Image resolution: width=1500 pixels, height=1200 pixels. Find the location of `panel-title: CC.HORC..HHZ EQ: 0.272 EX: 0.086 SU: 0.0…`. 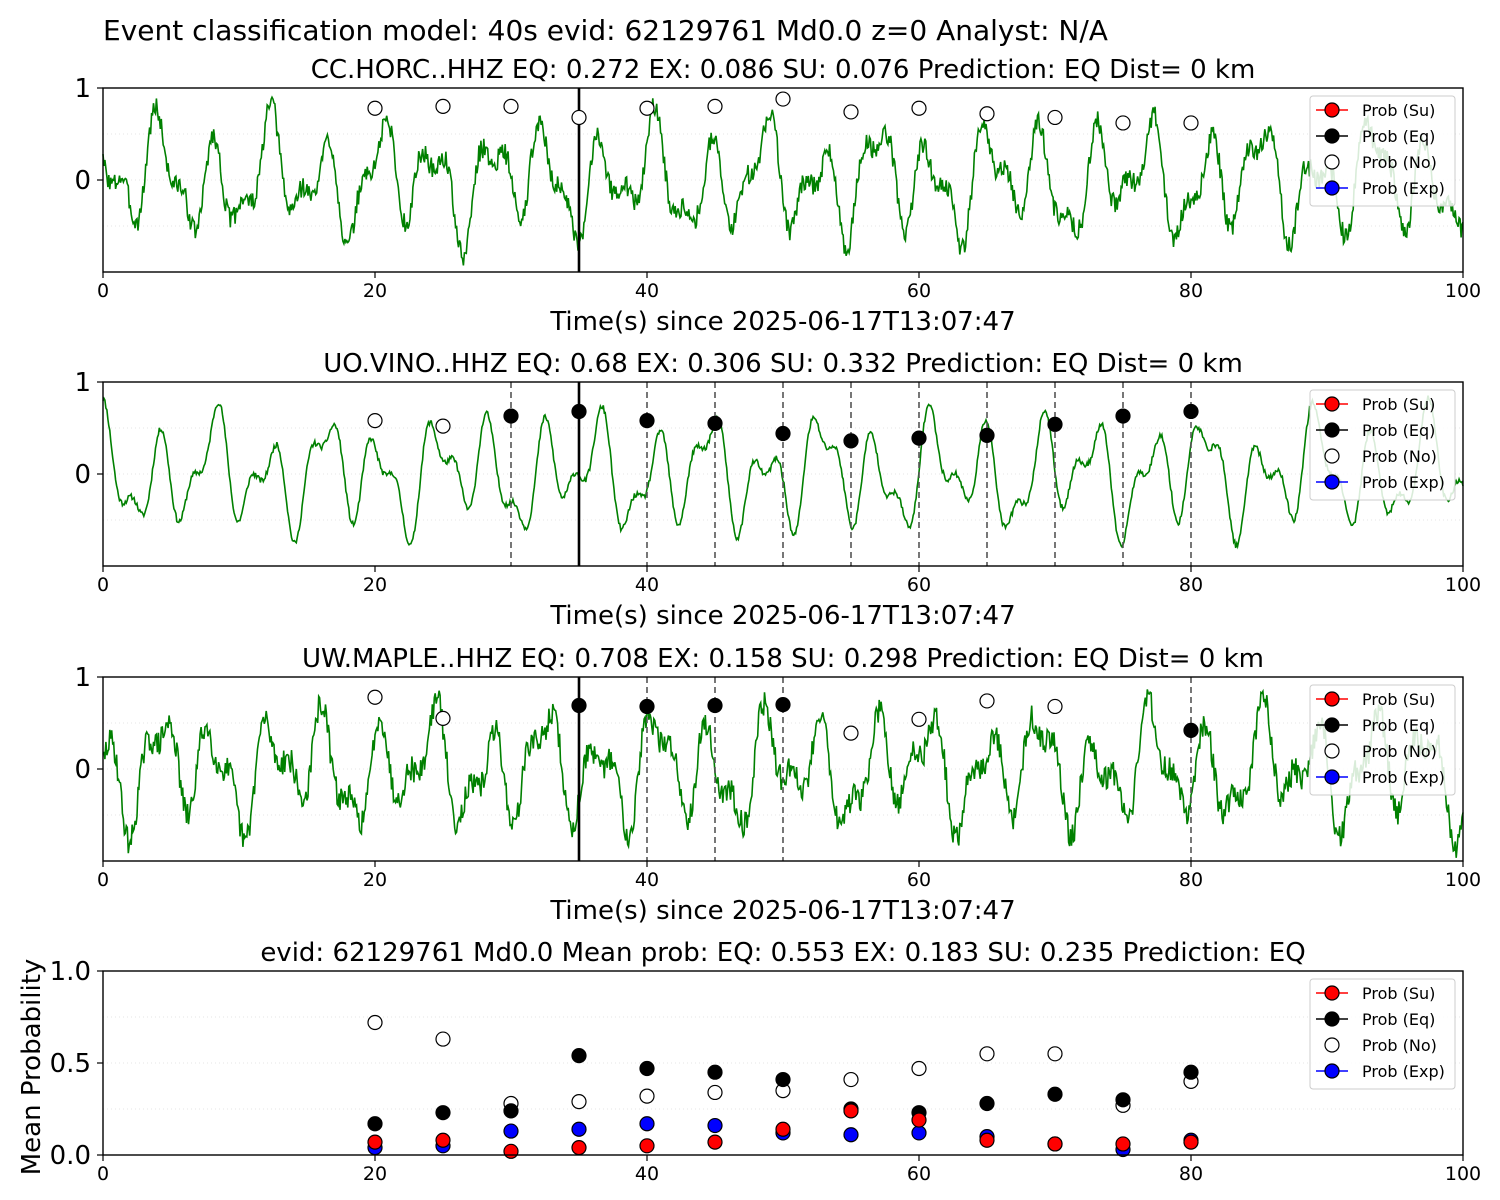

panel-title: CC.HORC..HHZ EQ: 0.272 EX: 0.086 SU: 0.0… is located at coordinates (783, 70).